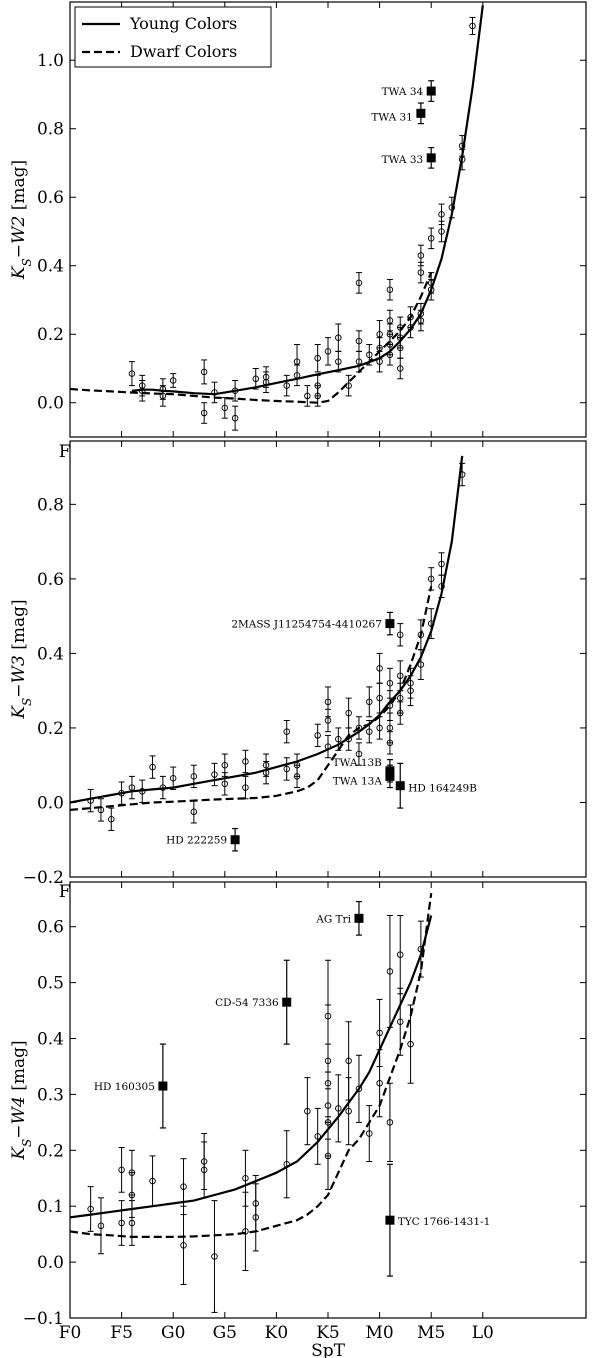 This screenshot has width=600, height=1358. Describe the element at coordinates (392, 117) in the screenshot. I see `named-point-label: TWA 31` at that location.